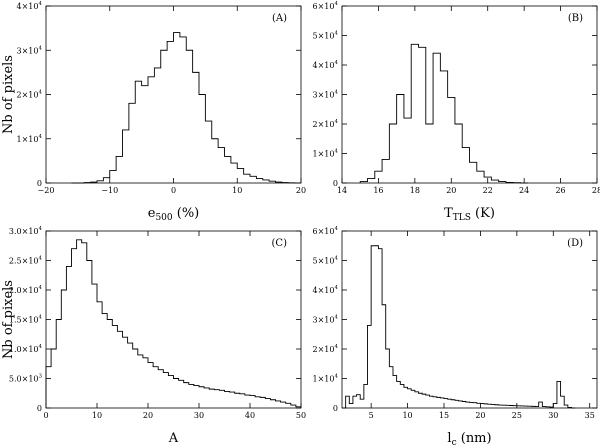  I want to click on y-tick-label: 1×104, so click(30, 139).